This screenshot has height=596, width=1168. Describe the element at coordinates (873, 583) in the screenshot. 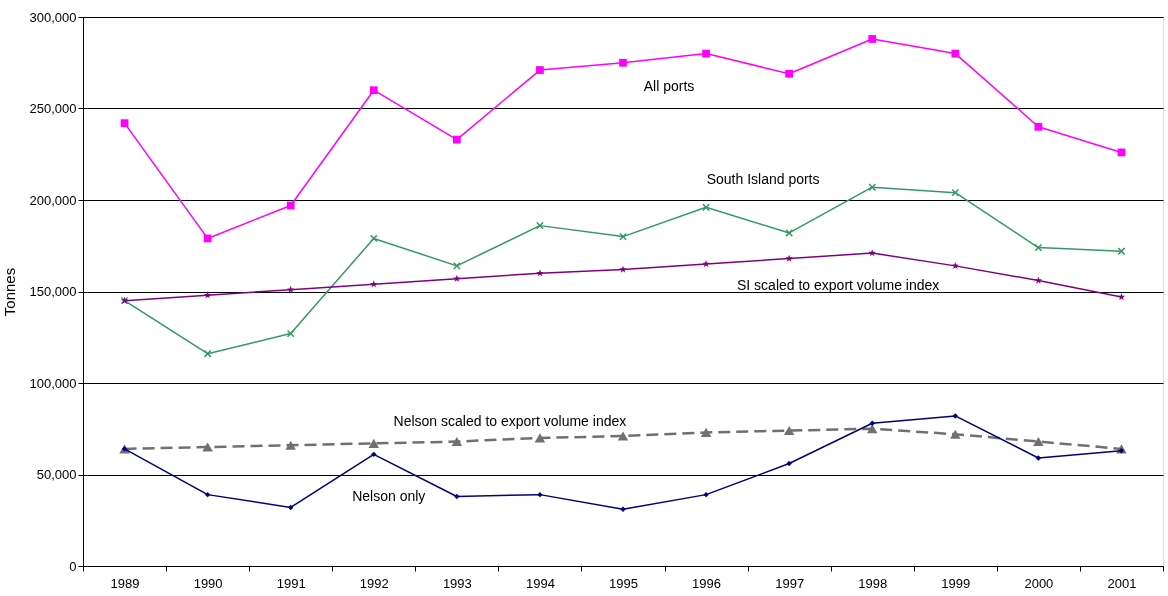

I see `x-tick-label: 1998` at that location.